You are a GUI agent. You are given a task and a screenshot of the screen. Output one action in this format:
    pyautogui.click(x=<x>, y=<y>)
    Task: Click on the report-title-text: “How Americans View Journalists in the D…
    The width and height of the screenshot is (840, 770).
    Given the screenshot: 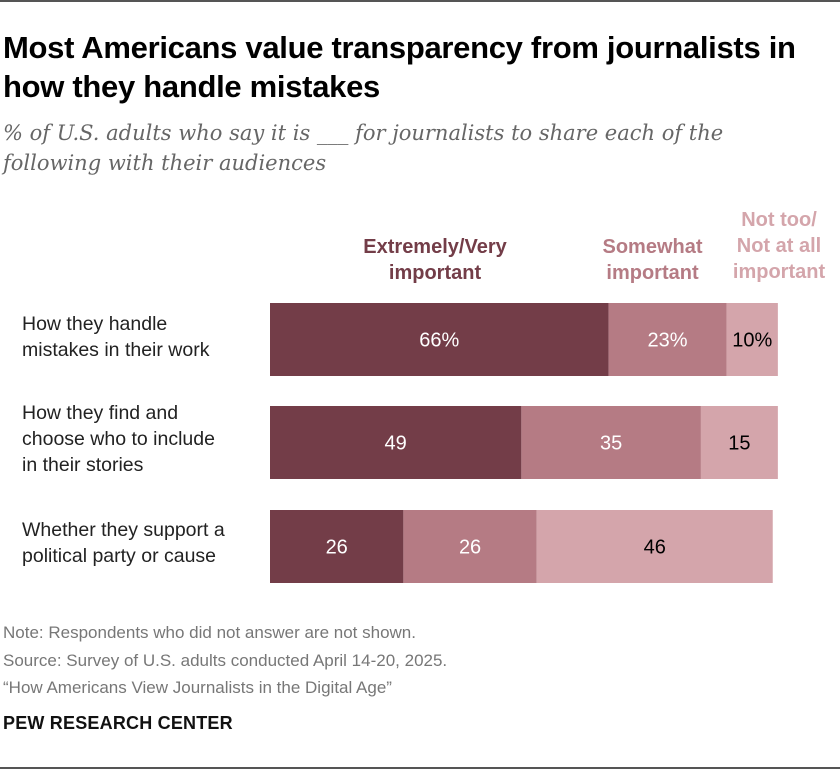 What is the action you would take?
    pyautogui.click(x=197, y=687)
    